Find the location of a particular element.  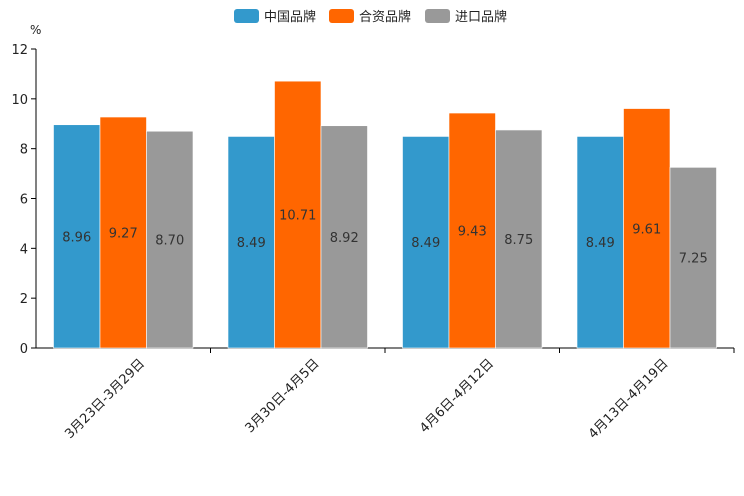

data-label: 9.43 is located at coordinates (472, 232).